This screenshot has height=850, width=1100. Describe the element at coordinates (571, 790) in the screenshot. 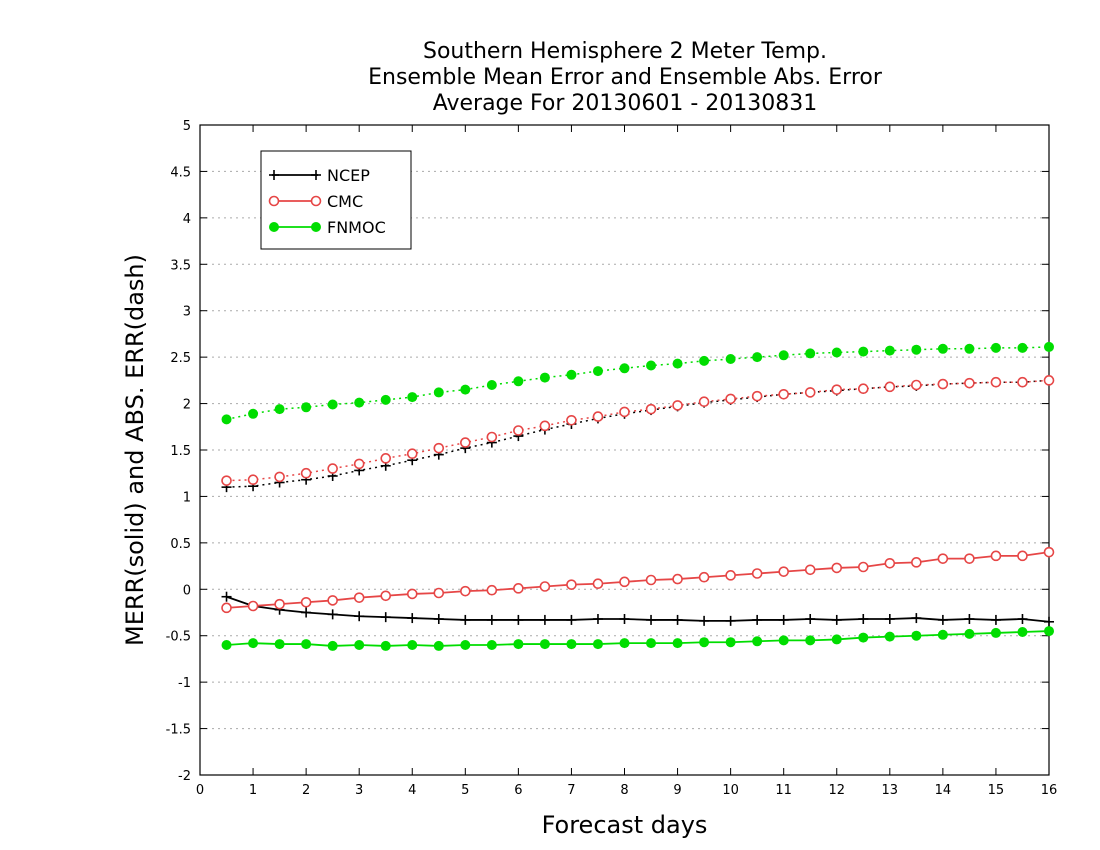

I see `x-tick-label: 7` at that location.